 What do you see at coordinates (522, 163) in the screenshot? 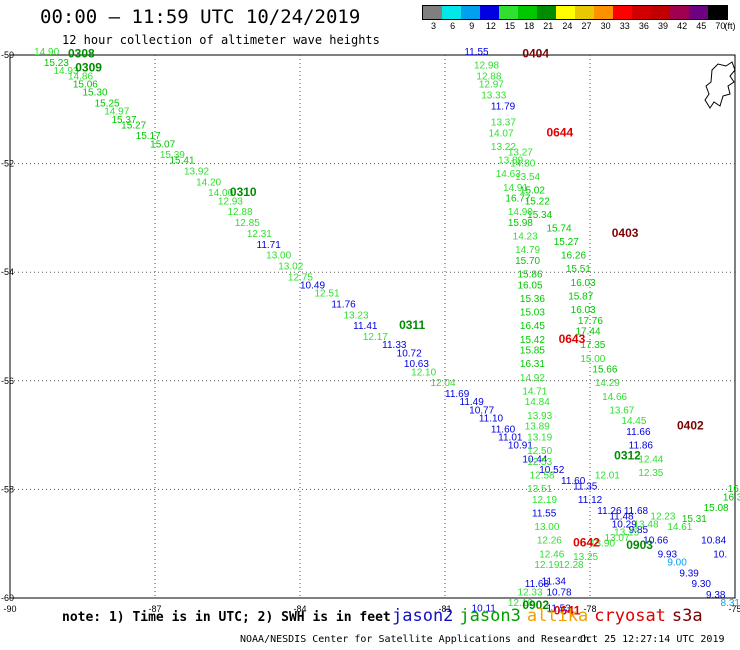
I see `wave-height-point: 14.80` at bounding box center [522, 163].